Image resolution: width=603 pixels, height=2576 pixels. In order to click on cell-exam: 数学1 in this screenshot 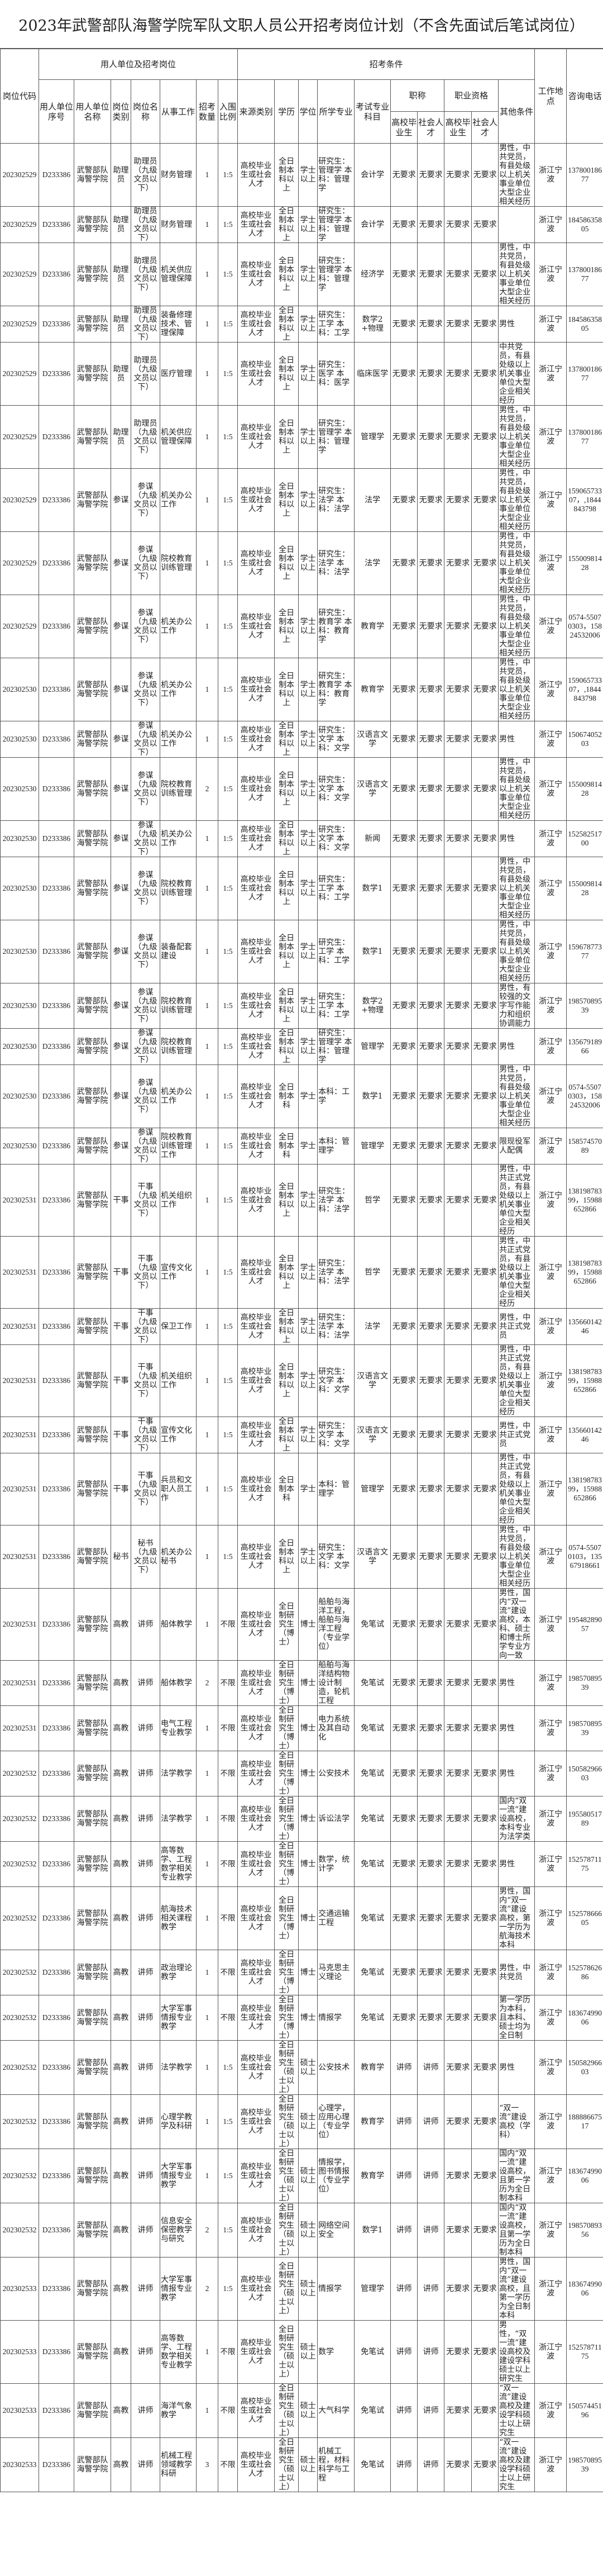, I will do `click(372, 889)`.